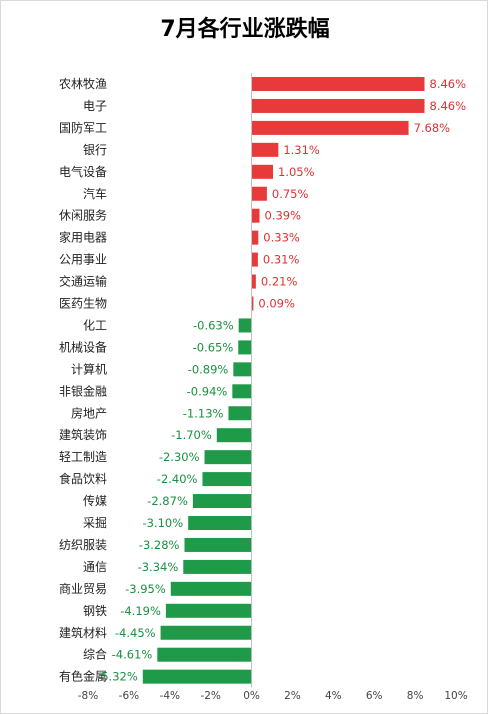 This screenshot has height=715, width=488. Describe the element at coordinates (177, 479) in the screenshot. I see `data-label: -2.40%` at that location.